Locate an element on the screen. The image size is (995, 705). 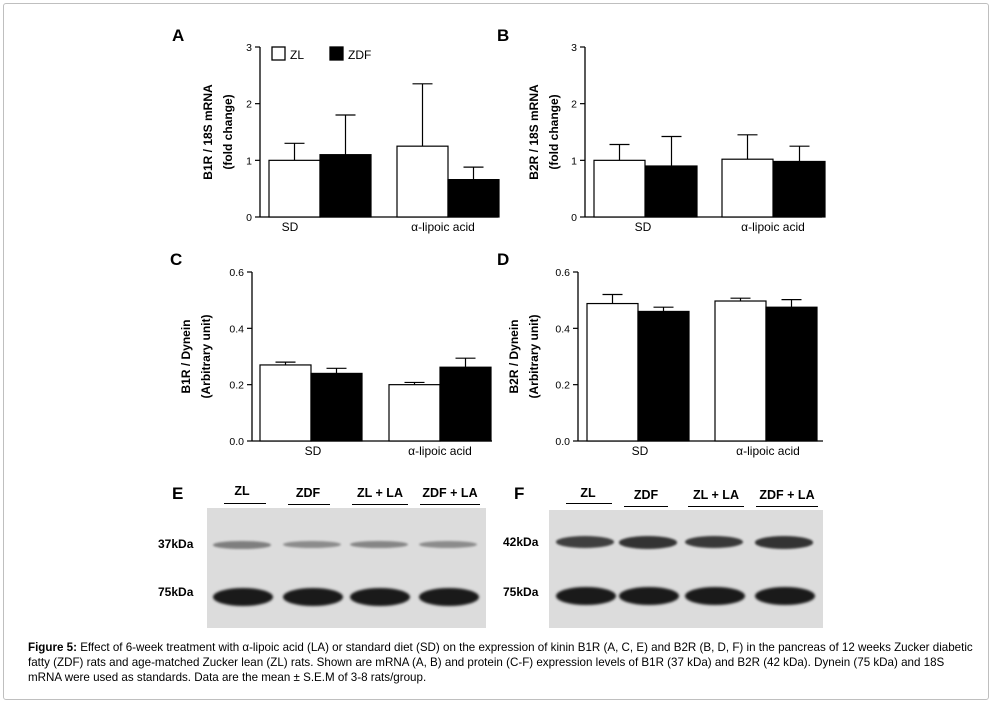
panel-label-a: A is located at coordinates (178, 35).